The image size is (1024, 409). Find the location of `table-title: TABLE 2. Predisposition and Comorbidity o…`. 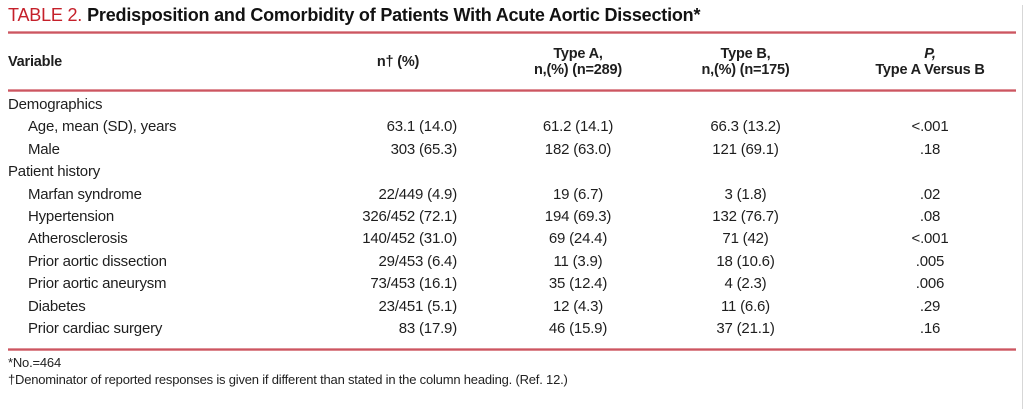

table-title: TABLE 2. Predisposition and Comorbidity o… is located at coordinates (512, 15).